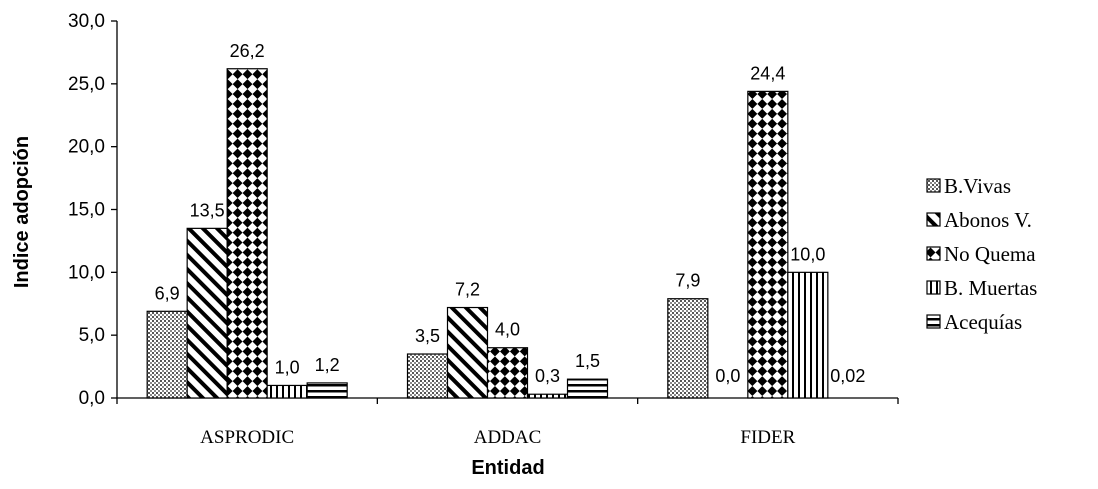  What do you see at coordinates (467, 290) in the screenshot?
I see `data-label: 7,2` at bounding box center [467, 290].